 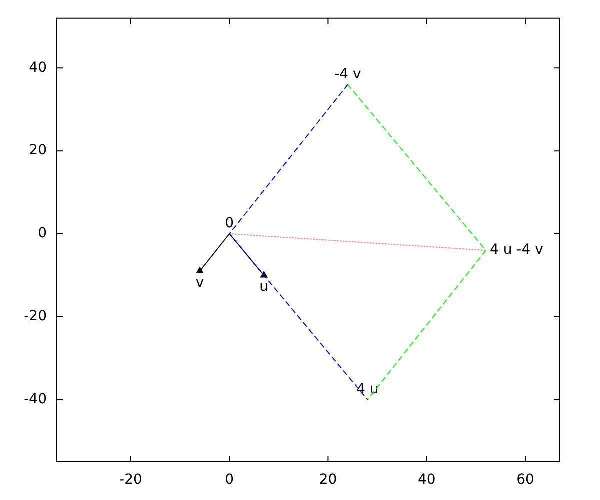 What do you see at coordinates (35, 316) in the screenshot?
I see `y-tick-label: -20` at bounding box center [35, 316].